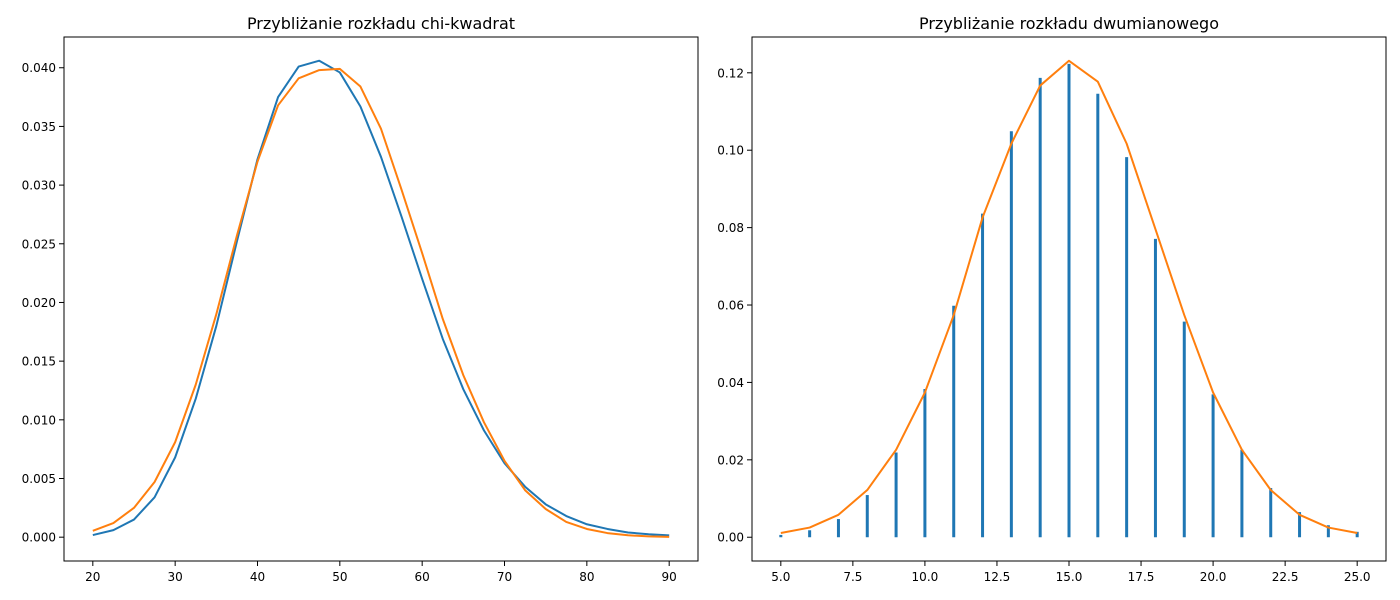 The height and width of the screenshot is (600, 1400). What do you see at coordinates (1069, 23) in the screenshot?
I see `chart-title-binomial: Przybliżanie rozkładu dwumianowego` at bounding box center [1069, 23].